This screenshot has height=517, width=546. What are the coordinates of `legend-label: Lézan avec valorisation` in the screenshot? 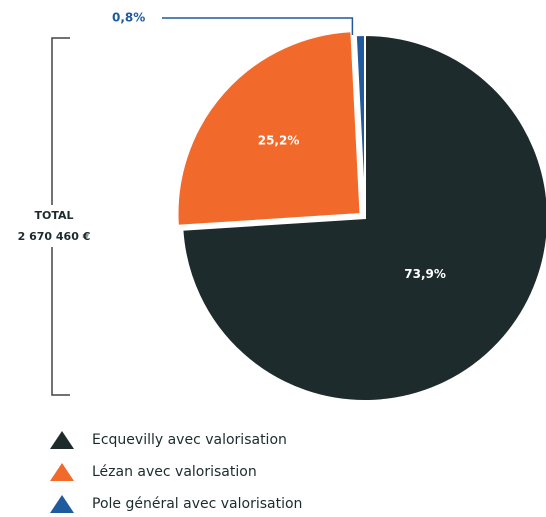 It's located at (174, 472).